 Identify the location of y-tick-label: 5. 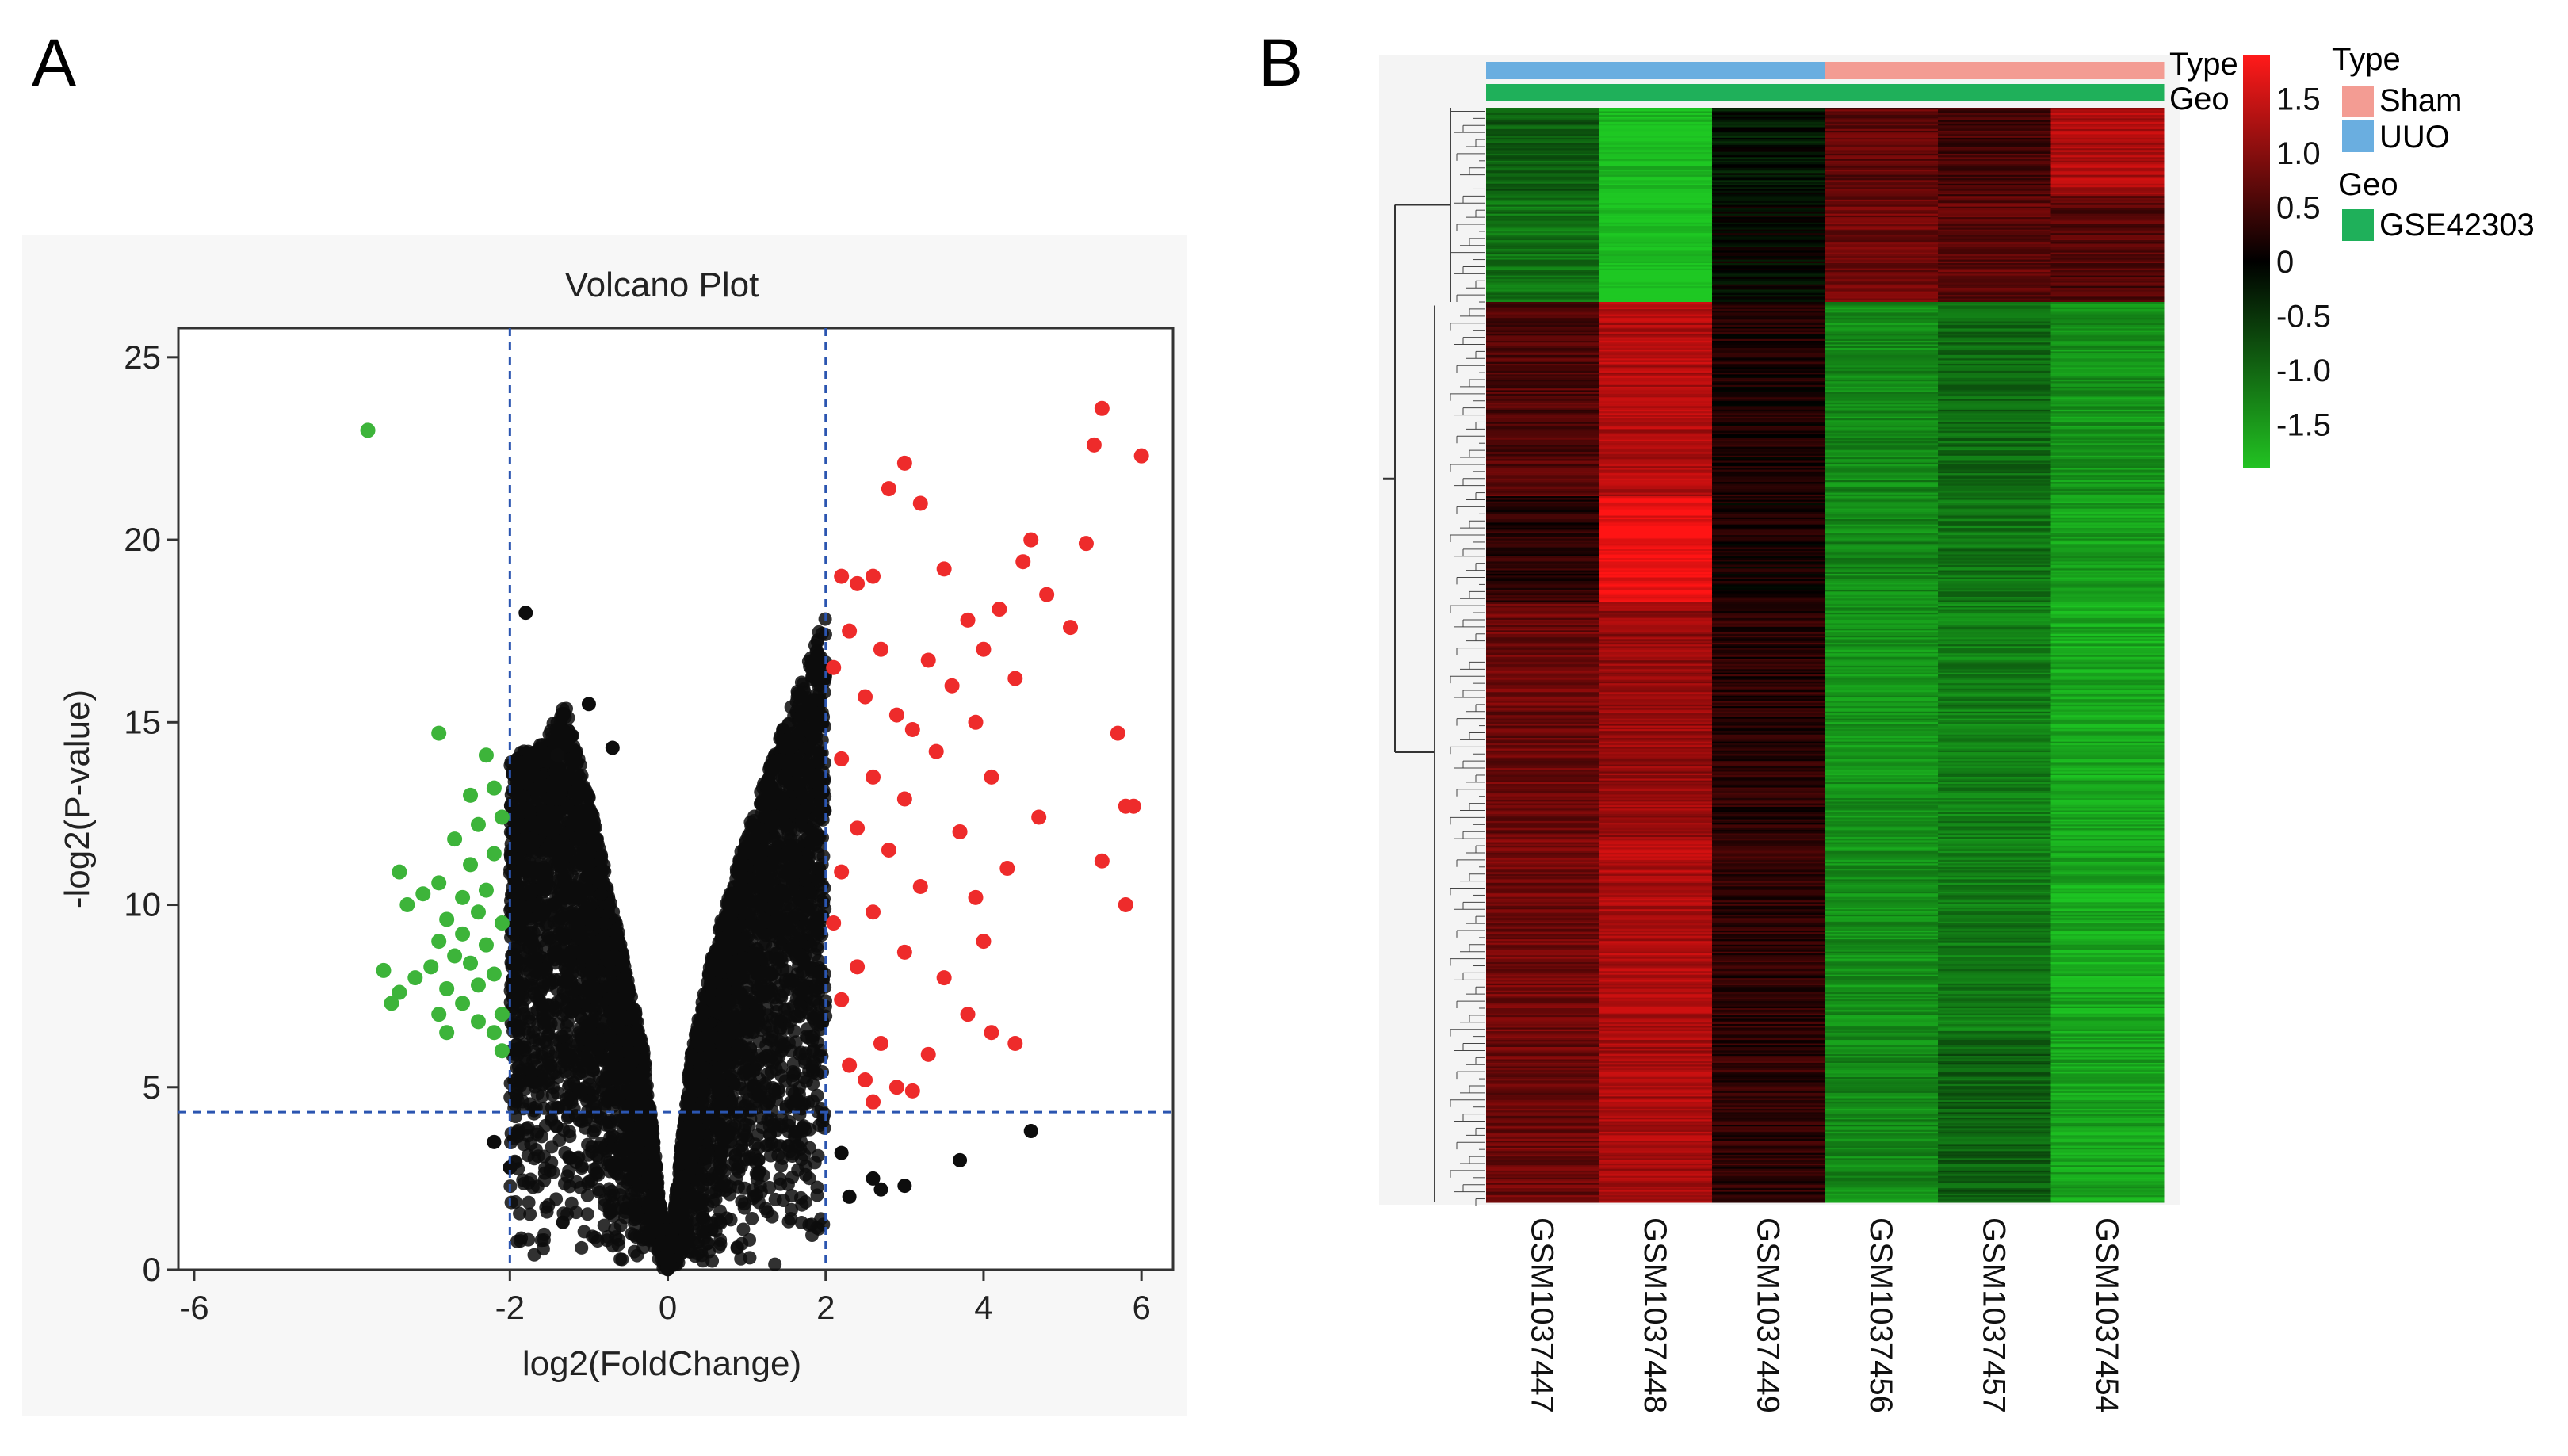
(152, 1087).